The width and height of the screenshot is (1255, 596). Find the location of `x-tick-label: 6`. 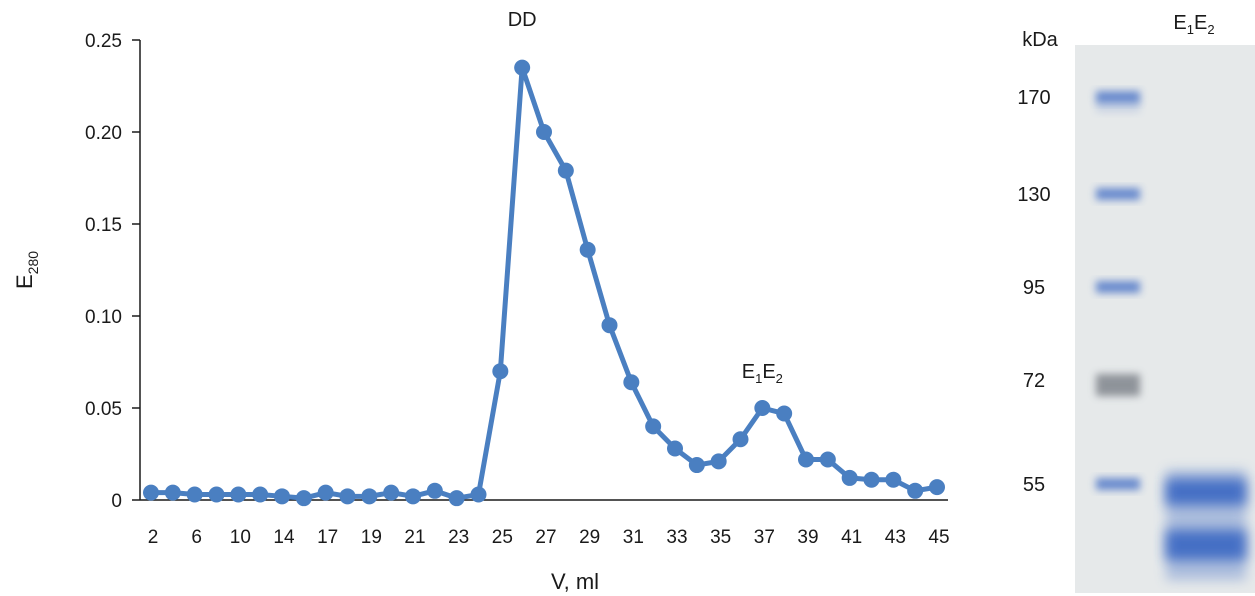

x-tick-label: 6 is located at coordinates (196, 537).